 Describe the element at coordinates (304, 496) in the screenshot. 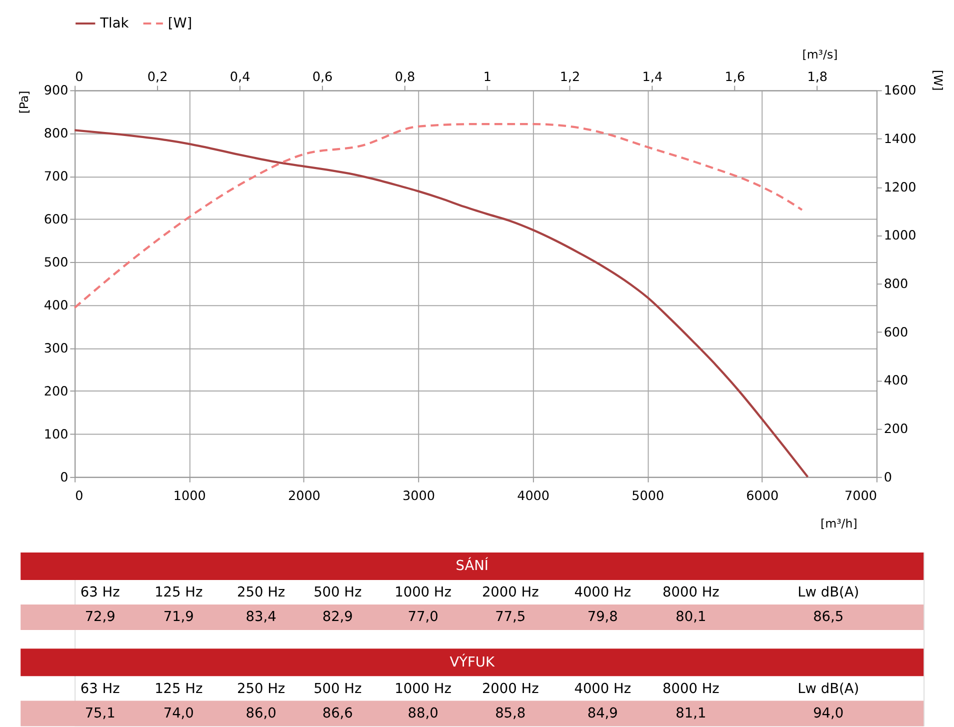

I see `x-tick-label: 2000` at that location.